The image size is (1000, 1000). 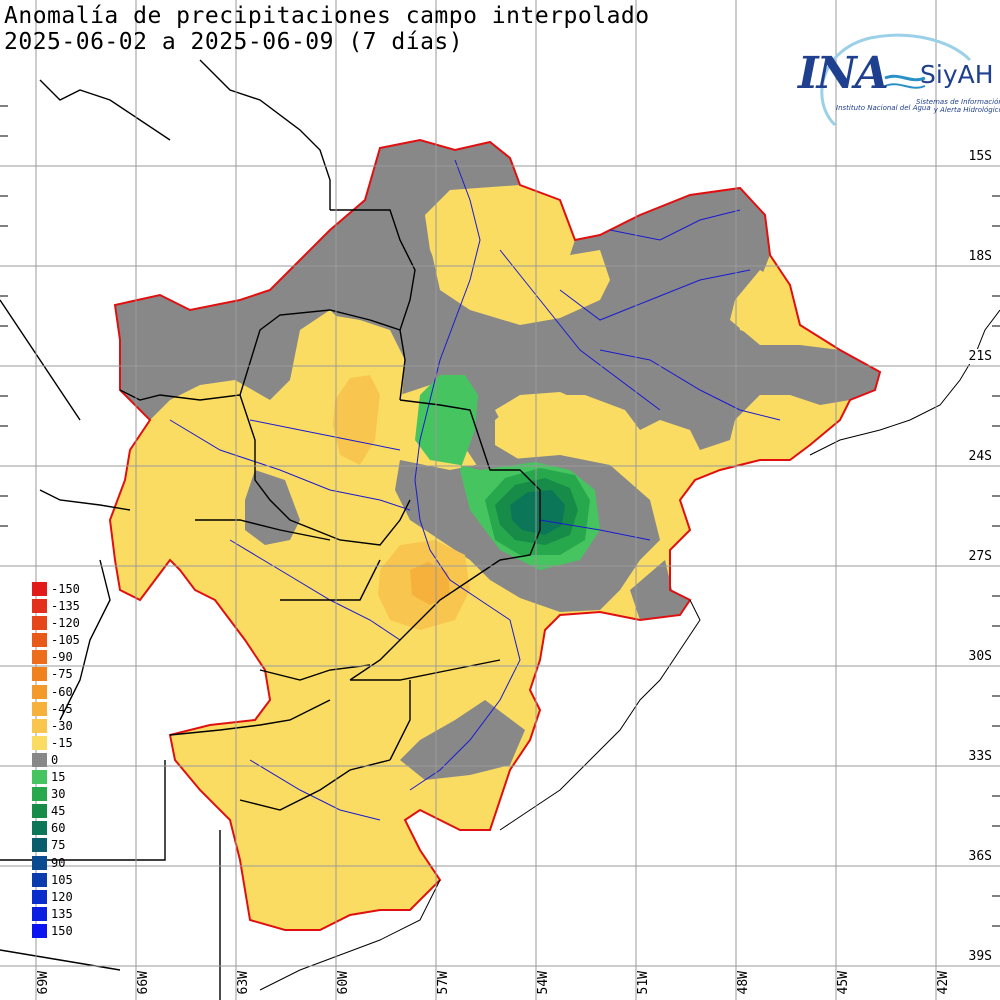 I want to click on legend-label: -90, so click(x=62, y=657).